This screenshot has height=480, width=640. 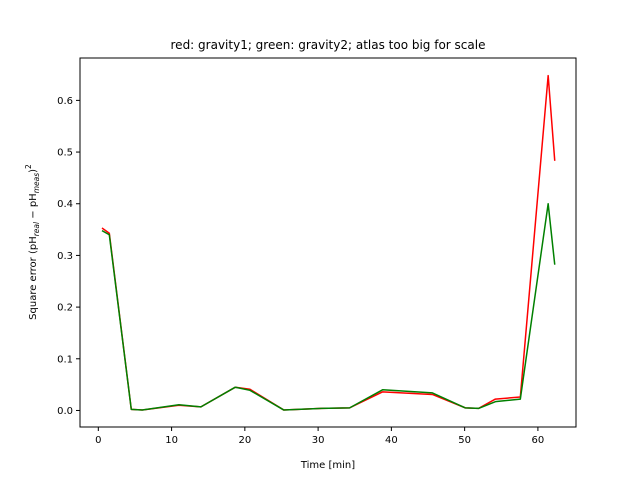 I want to click on y-axis-label-main: Square error (pH, so click(x=33, y=278).